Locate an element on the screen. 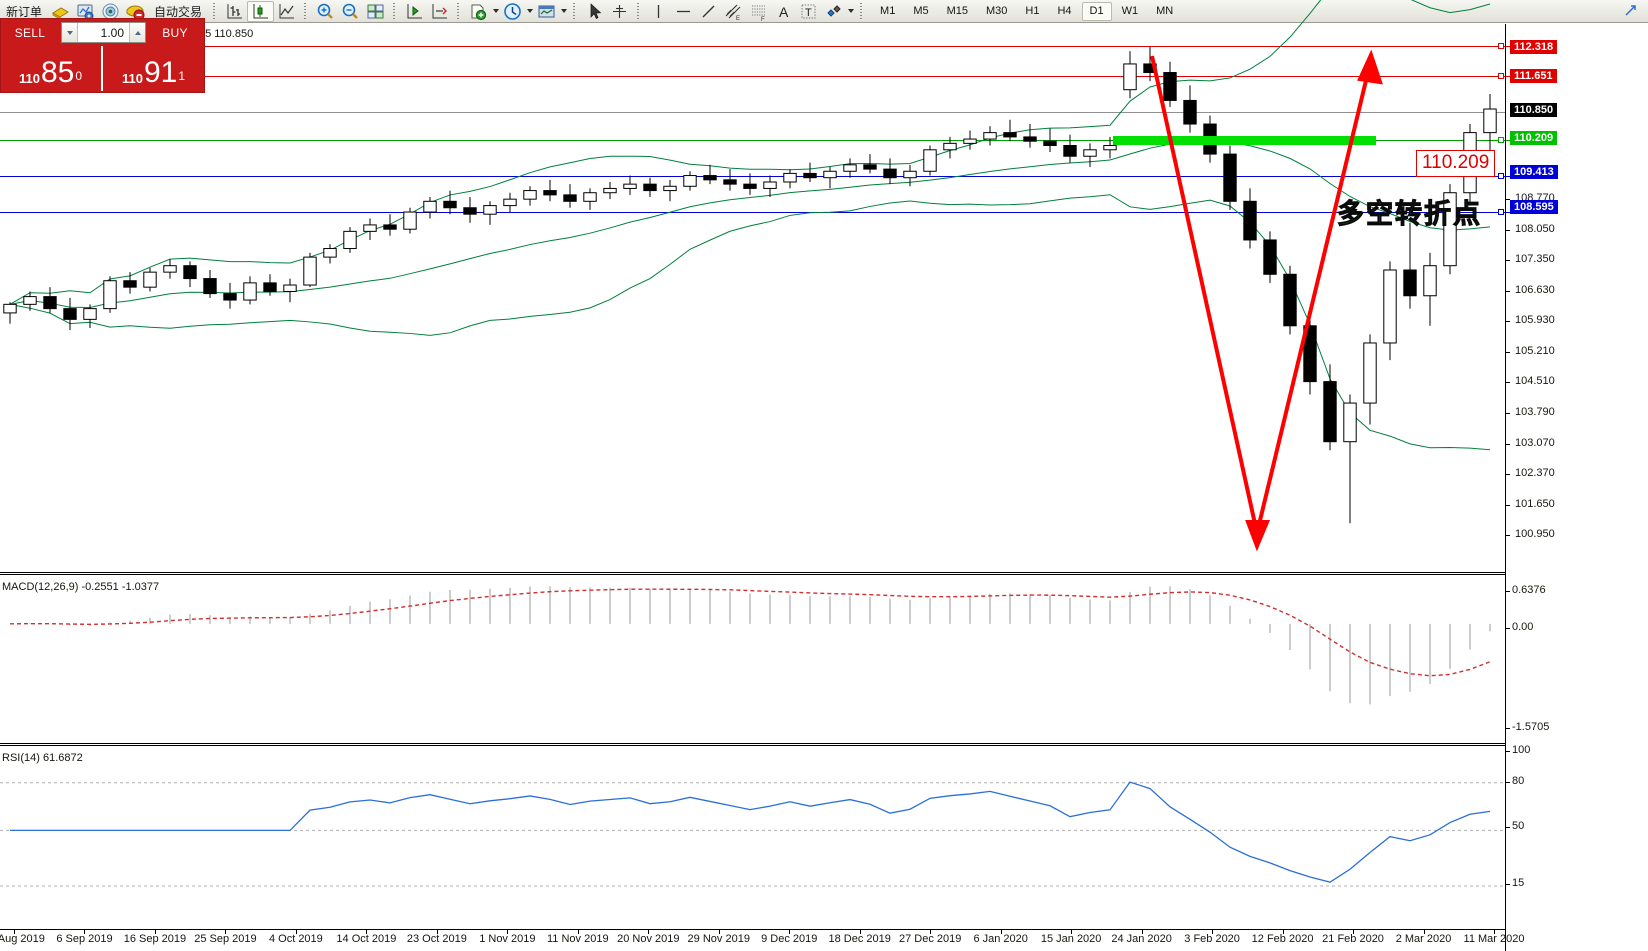 This screenshot has width=1648, height=951. chart-shift-icon is located at coordinates (414, 11).